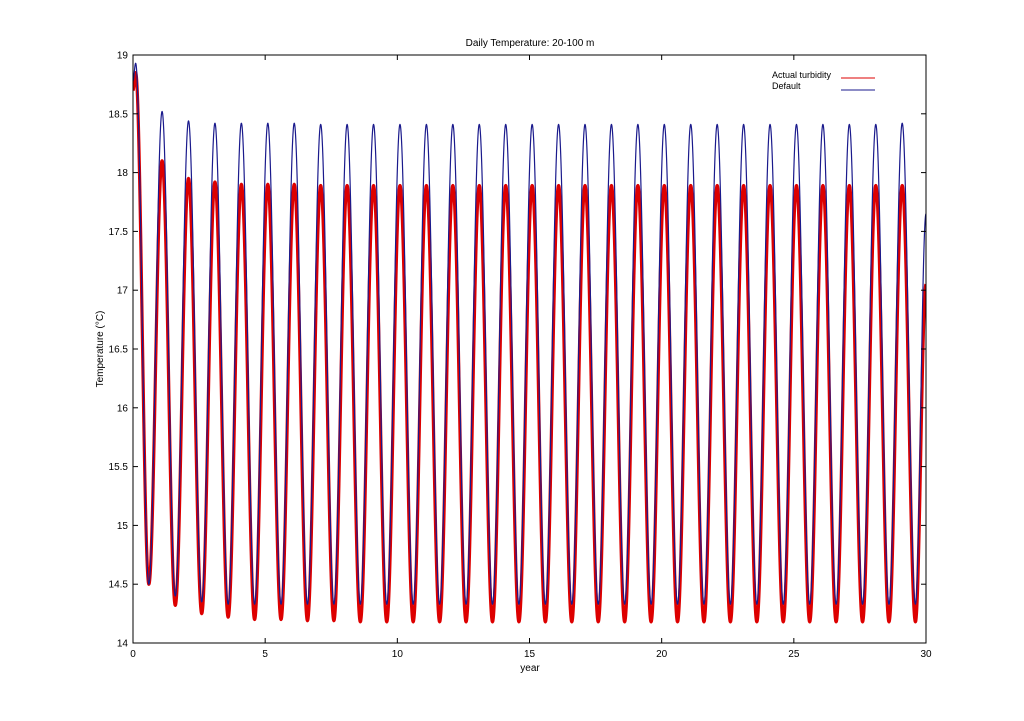  Describe the element at coordinates (100, 349) in the screenshot. I see `y-axis-label: Temperature (°C)` at that location.